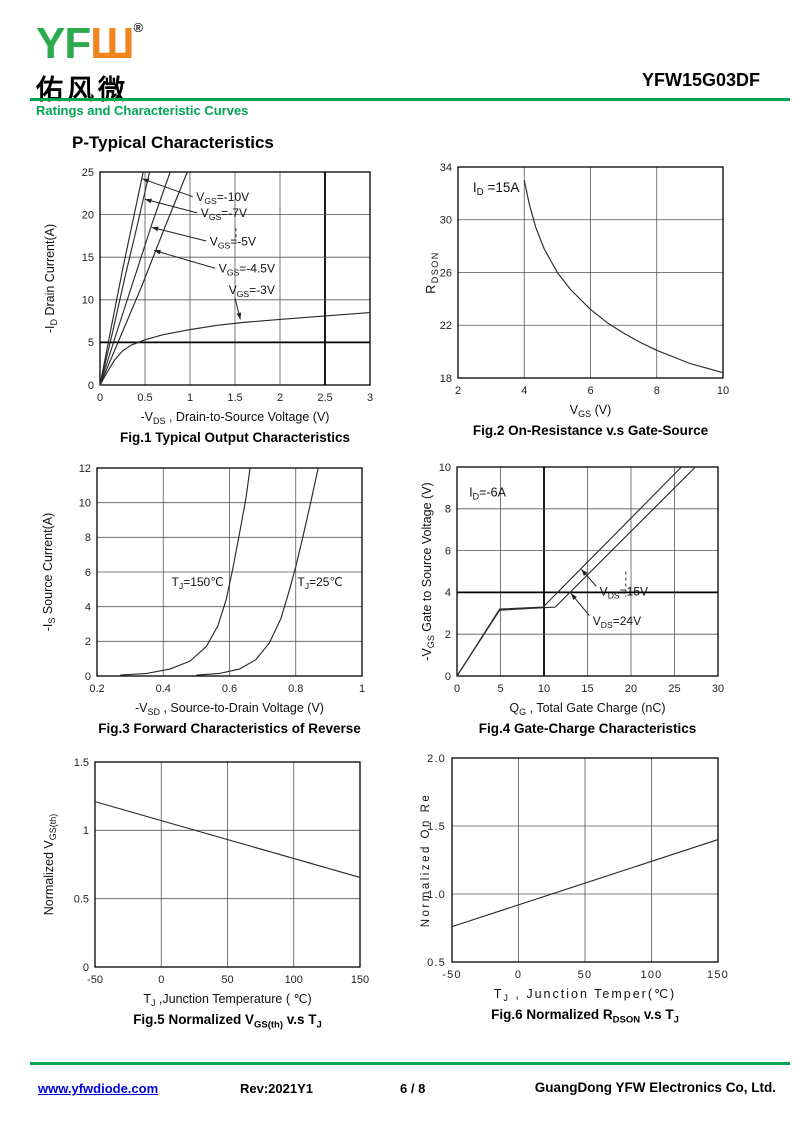 This screenshot has width=800, height=1130. I want to click on yfw-logo: YFШ® 佑风微, so click(89, 56).